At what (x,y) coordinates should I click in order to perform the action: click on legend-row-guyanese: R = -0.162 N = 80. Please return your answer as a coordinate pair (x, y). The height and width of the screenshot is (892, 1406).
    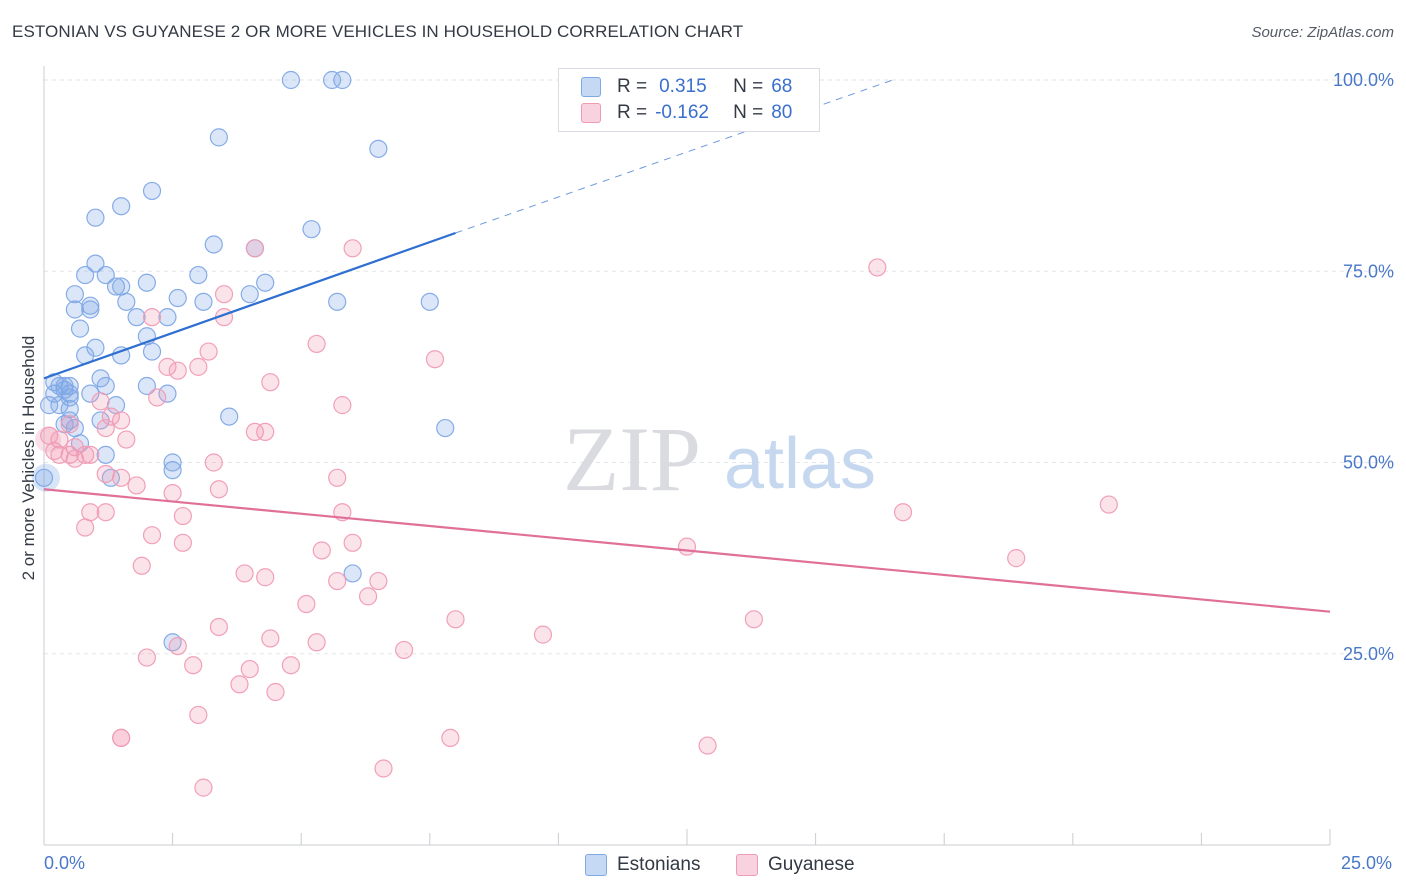
    Looking at the image, I should click on (686, 113).